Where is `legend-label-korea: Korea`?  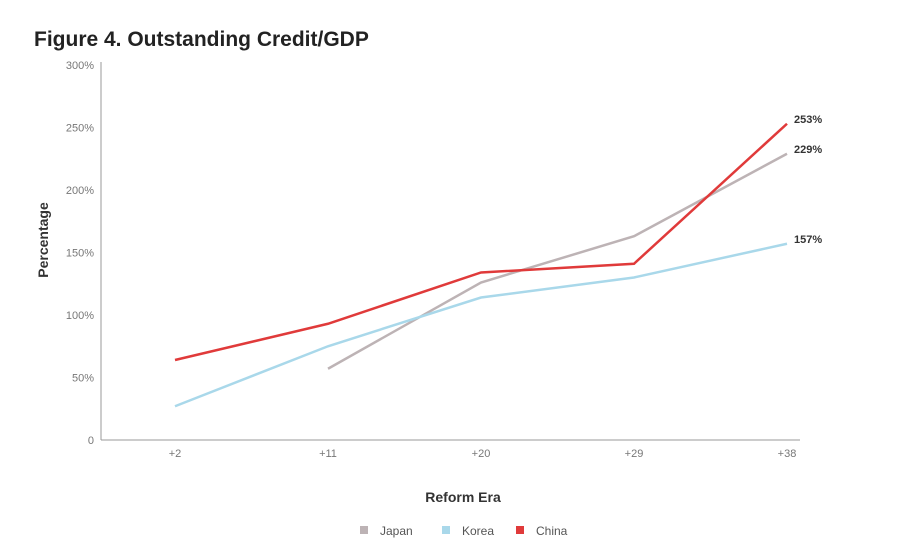 legend-label-korea: Korea is located at coordinates (478, 531).